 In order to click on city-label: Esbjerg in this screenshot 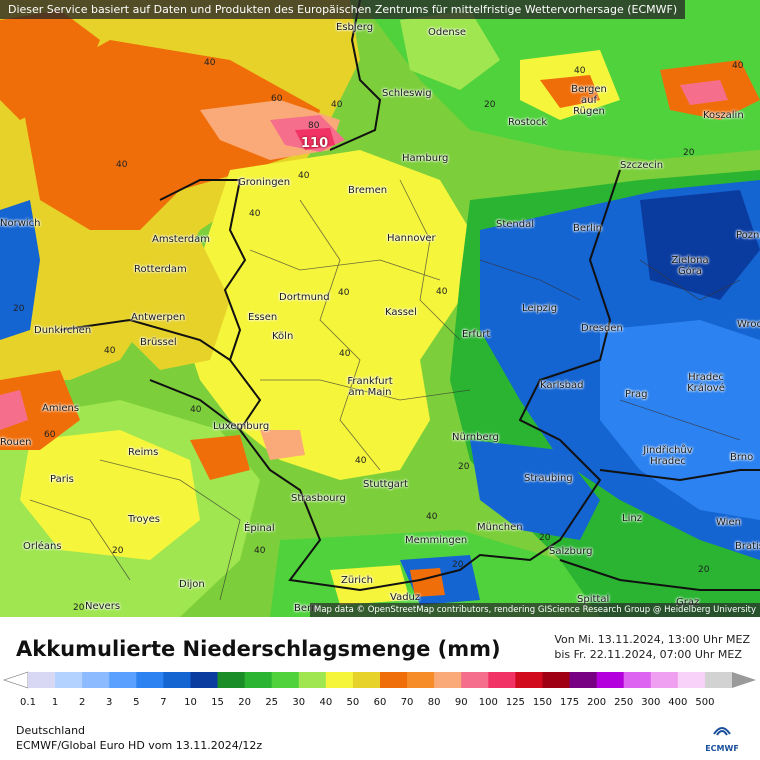, I will do `click(355, 27)`.